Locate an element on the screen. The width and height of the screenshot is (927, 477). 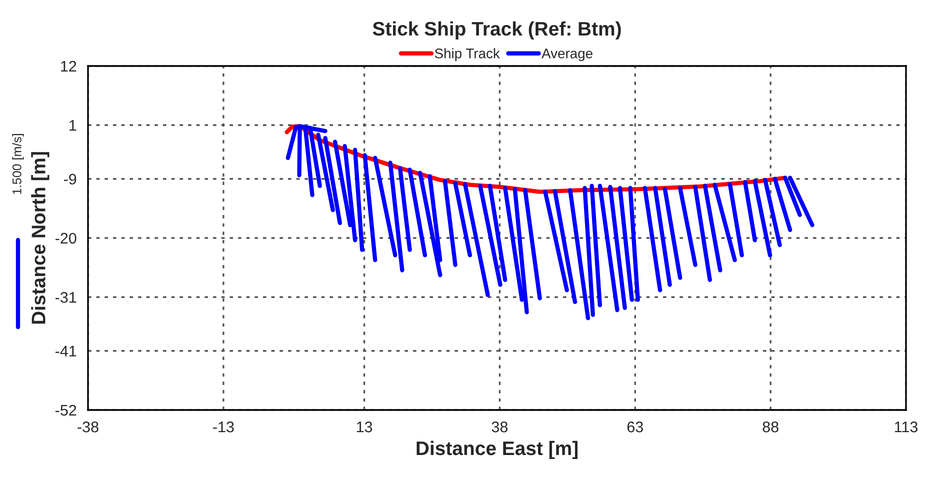
y-tick-label: -9 is located at coordinates (70, 179).